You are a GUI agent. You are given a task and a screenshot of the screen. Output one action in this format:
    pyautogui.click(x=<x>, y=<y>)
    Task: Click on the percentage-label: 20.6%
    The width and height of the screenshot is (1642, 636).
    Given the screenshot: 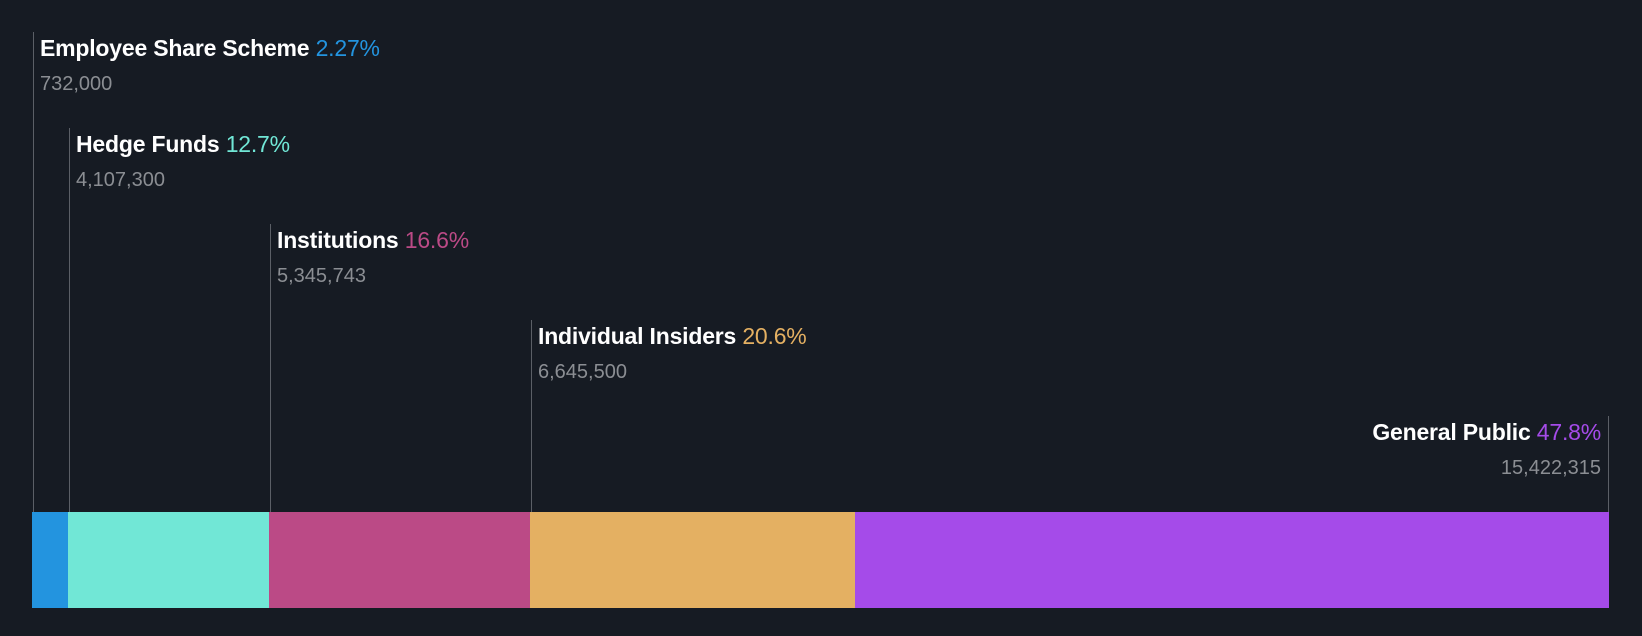 What is the action you would take?
    pyautogui.click(x=774, y=336)
    